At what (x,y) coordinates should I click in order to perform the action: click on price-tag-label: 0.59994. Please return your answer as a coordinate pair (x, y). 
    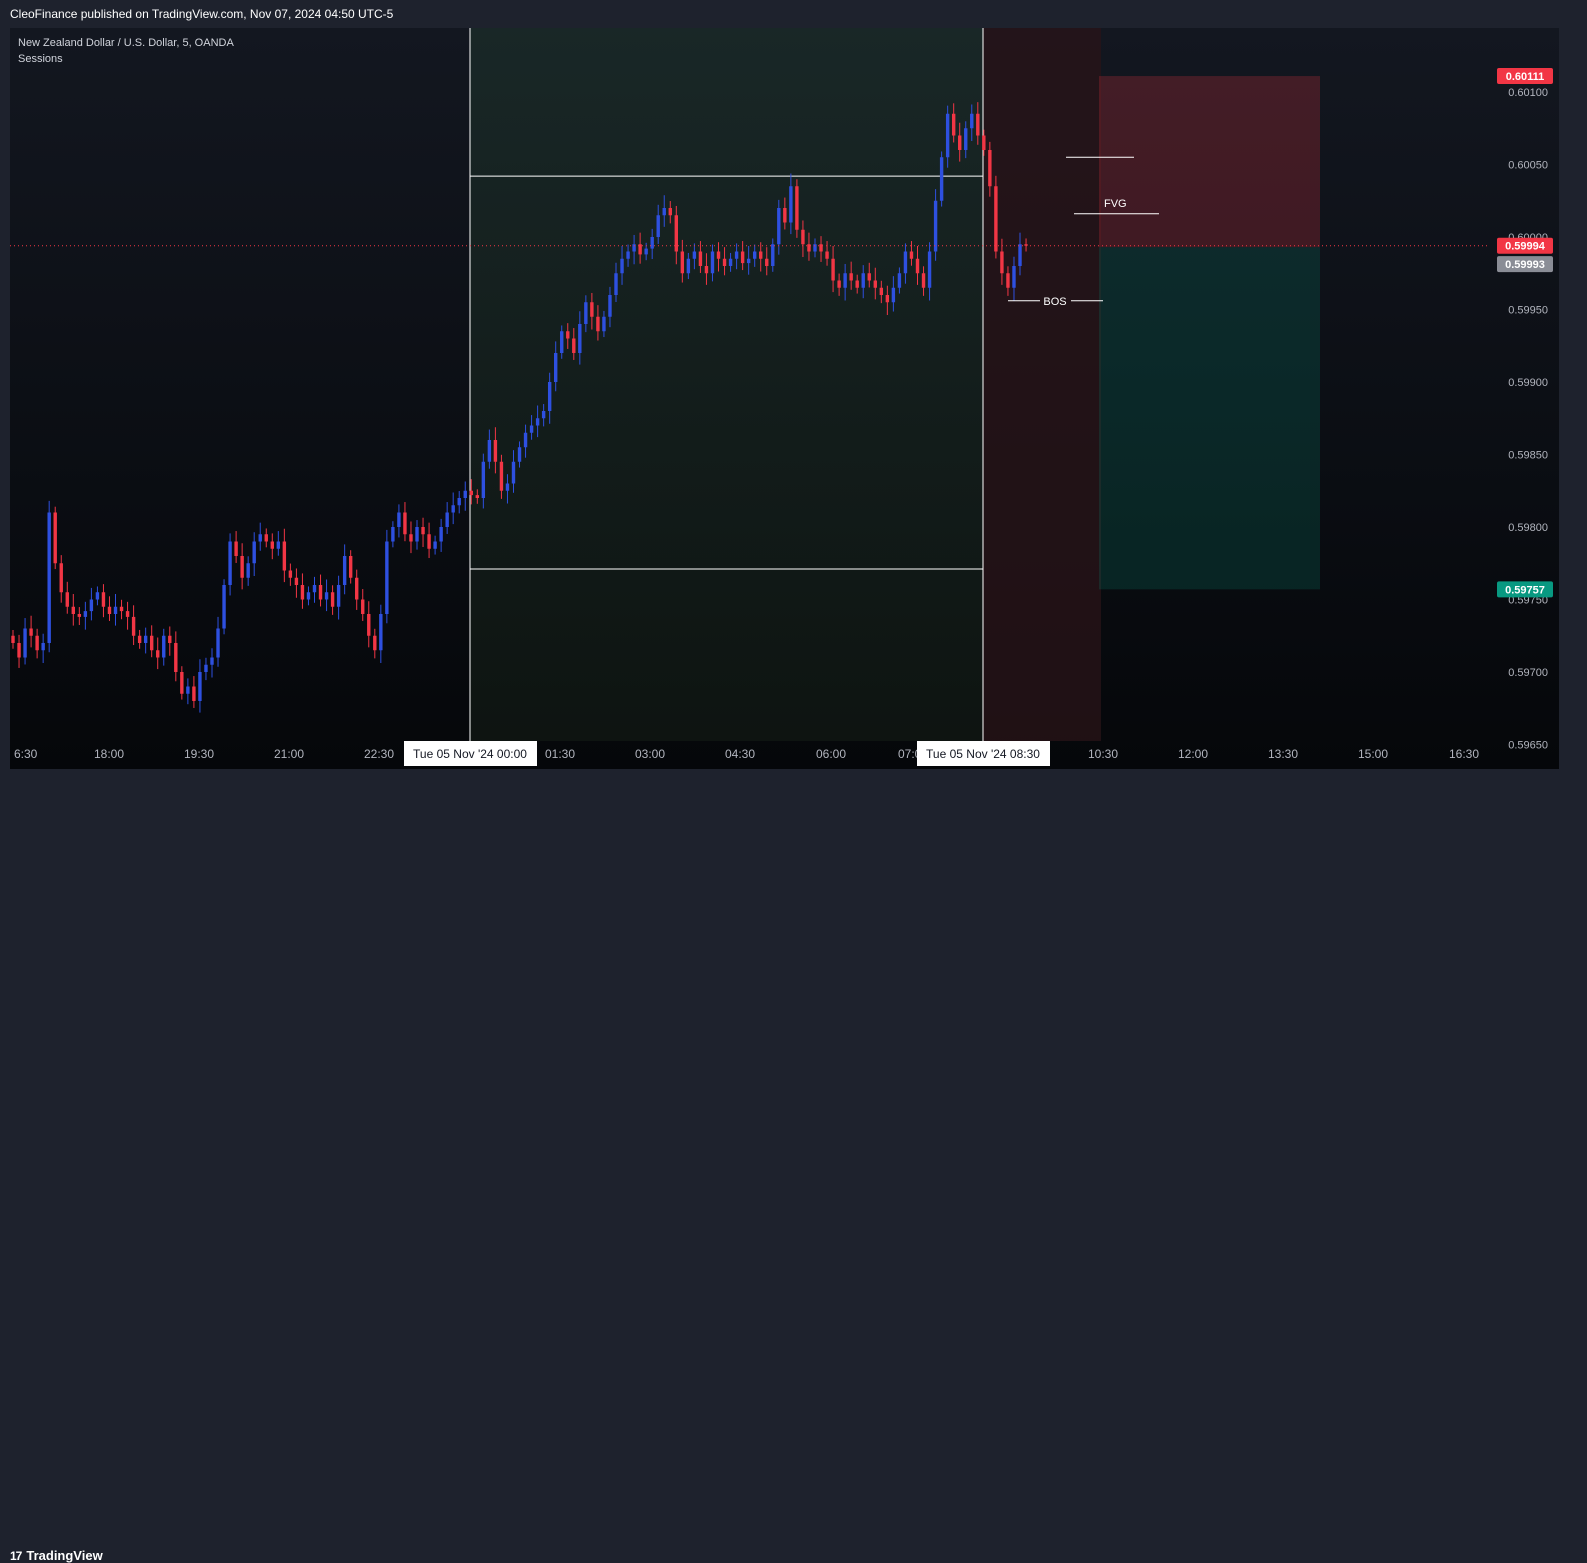
    Looking at the image, I should click on (1525, 247).